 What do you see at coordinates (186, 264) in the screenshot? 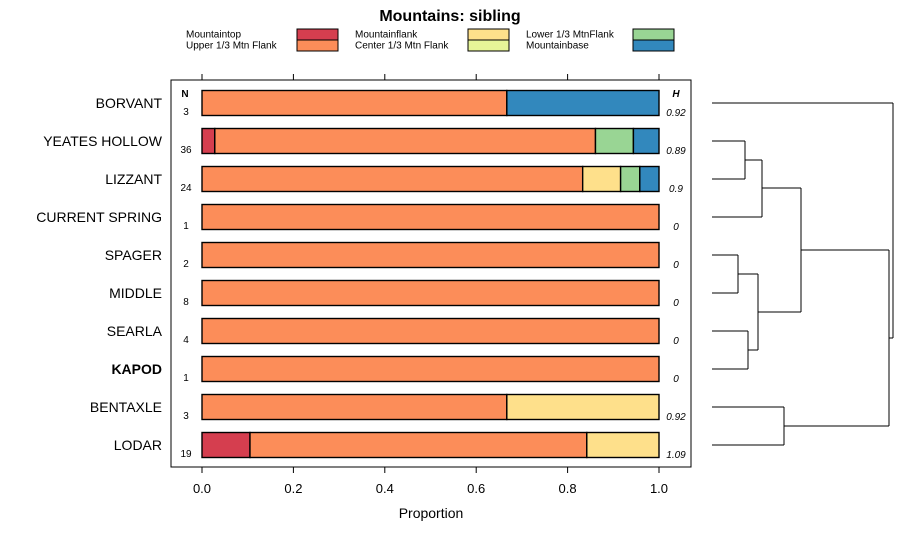
I see `n-value-spager: 2` at bounding box center [186, 264].